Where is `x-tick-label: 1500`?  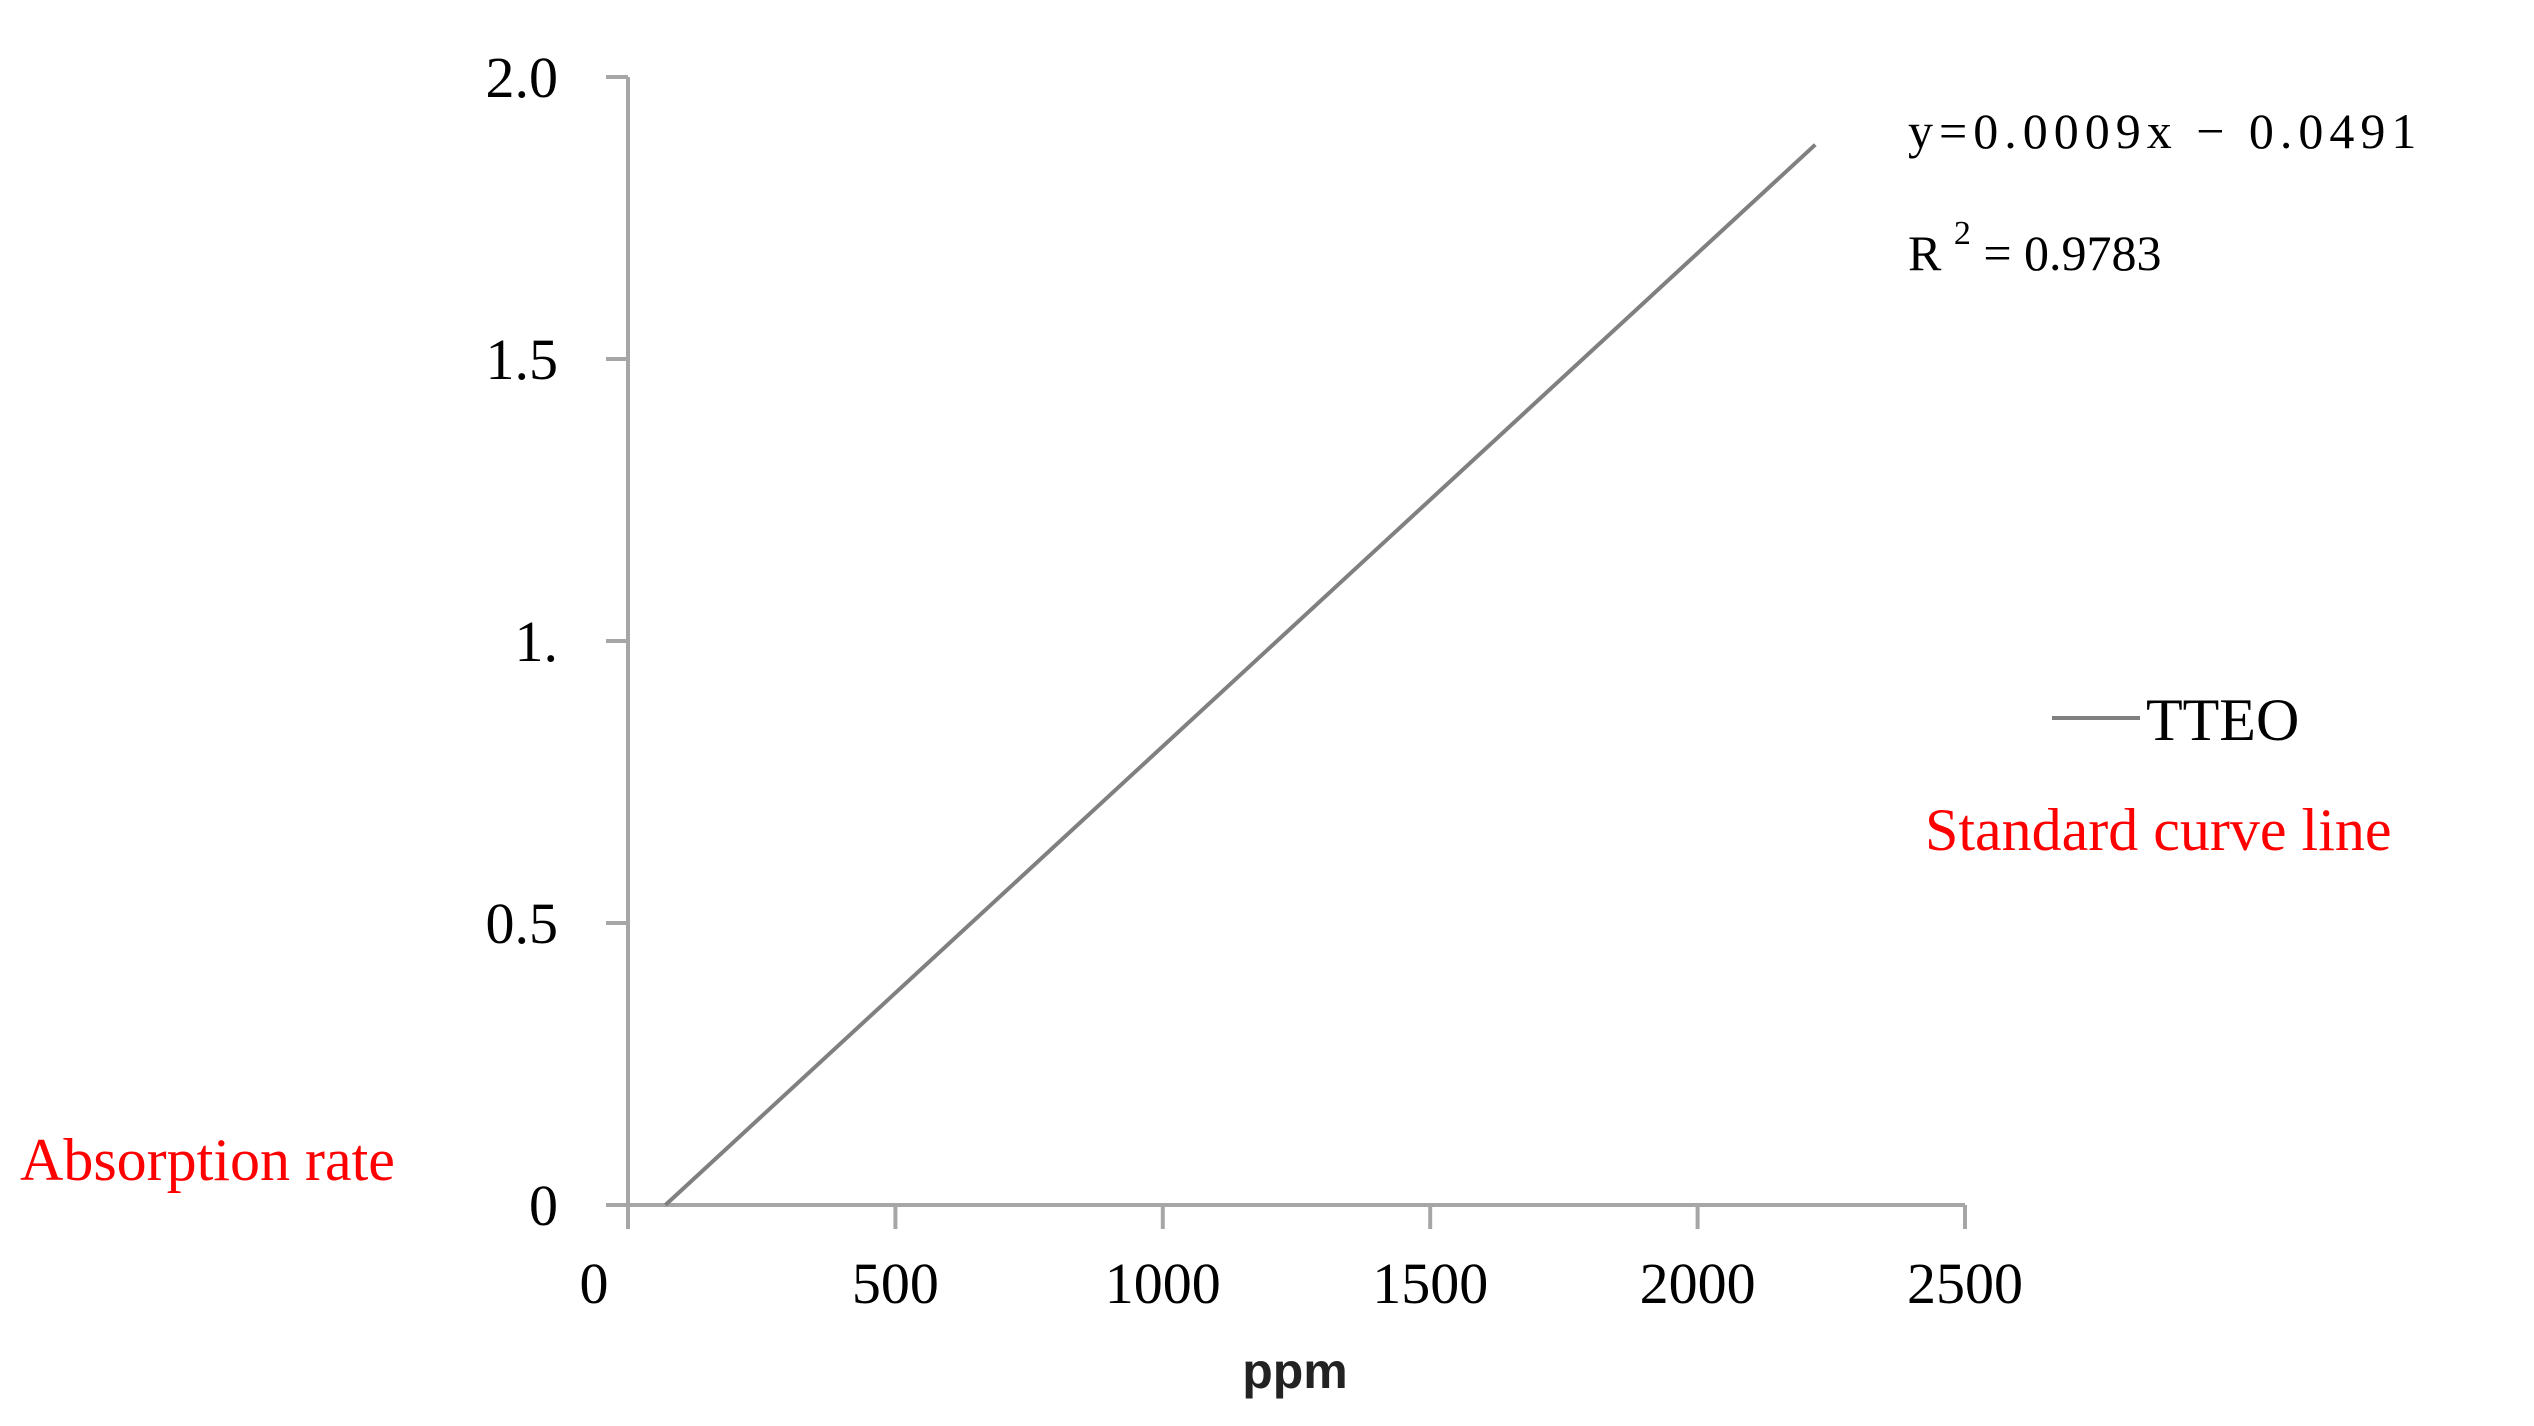 x-tick-label: 1500 is located at coordinates (1430, 1283).